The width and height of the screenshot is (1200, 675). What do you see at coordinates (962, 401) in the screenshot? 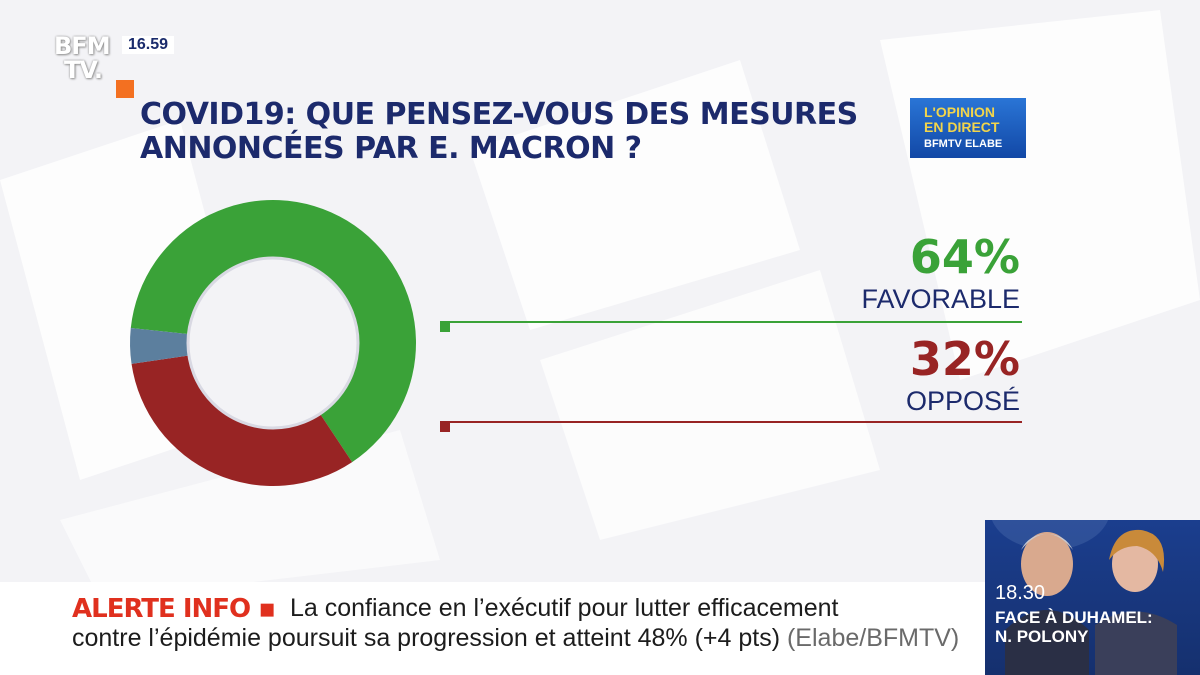
I see `oppose-label: OPPOSÉ` at bounding box center [962, 401].